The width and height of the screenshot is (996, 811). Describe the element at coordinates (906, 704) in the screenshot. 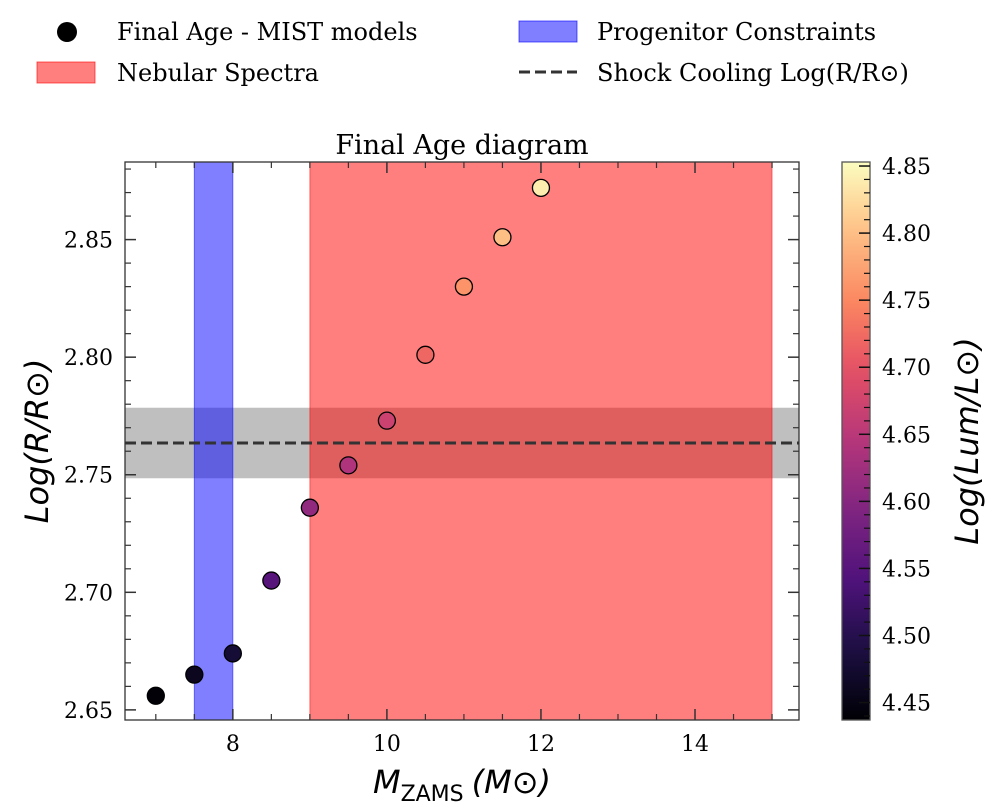

I see `colorbar-tick-label: 4.45` at that location.